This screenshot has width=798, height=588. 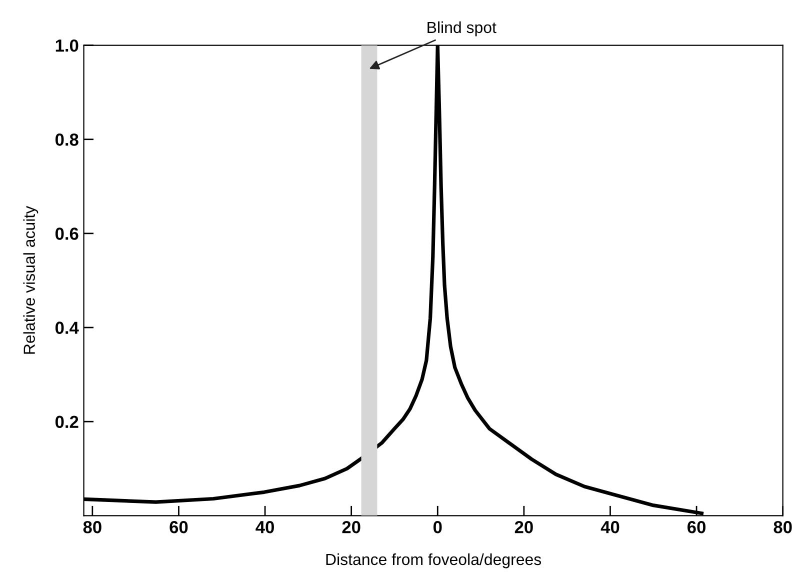 I want to click on y-tick-label: 1.0, so click(x=67, y=45).